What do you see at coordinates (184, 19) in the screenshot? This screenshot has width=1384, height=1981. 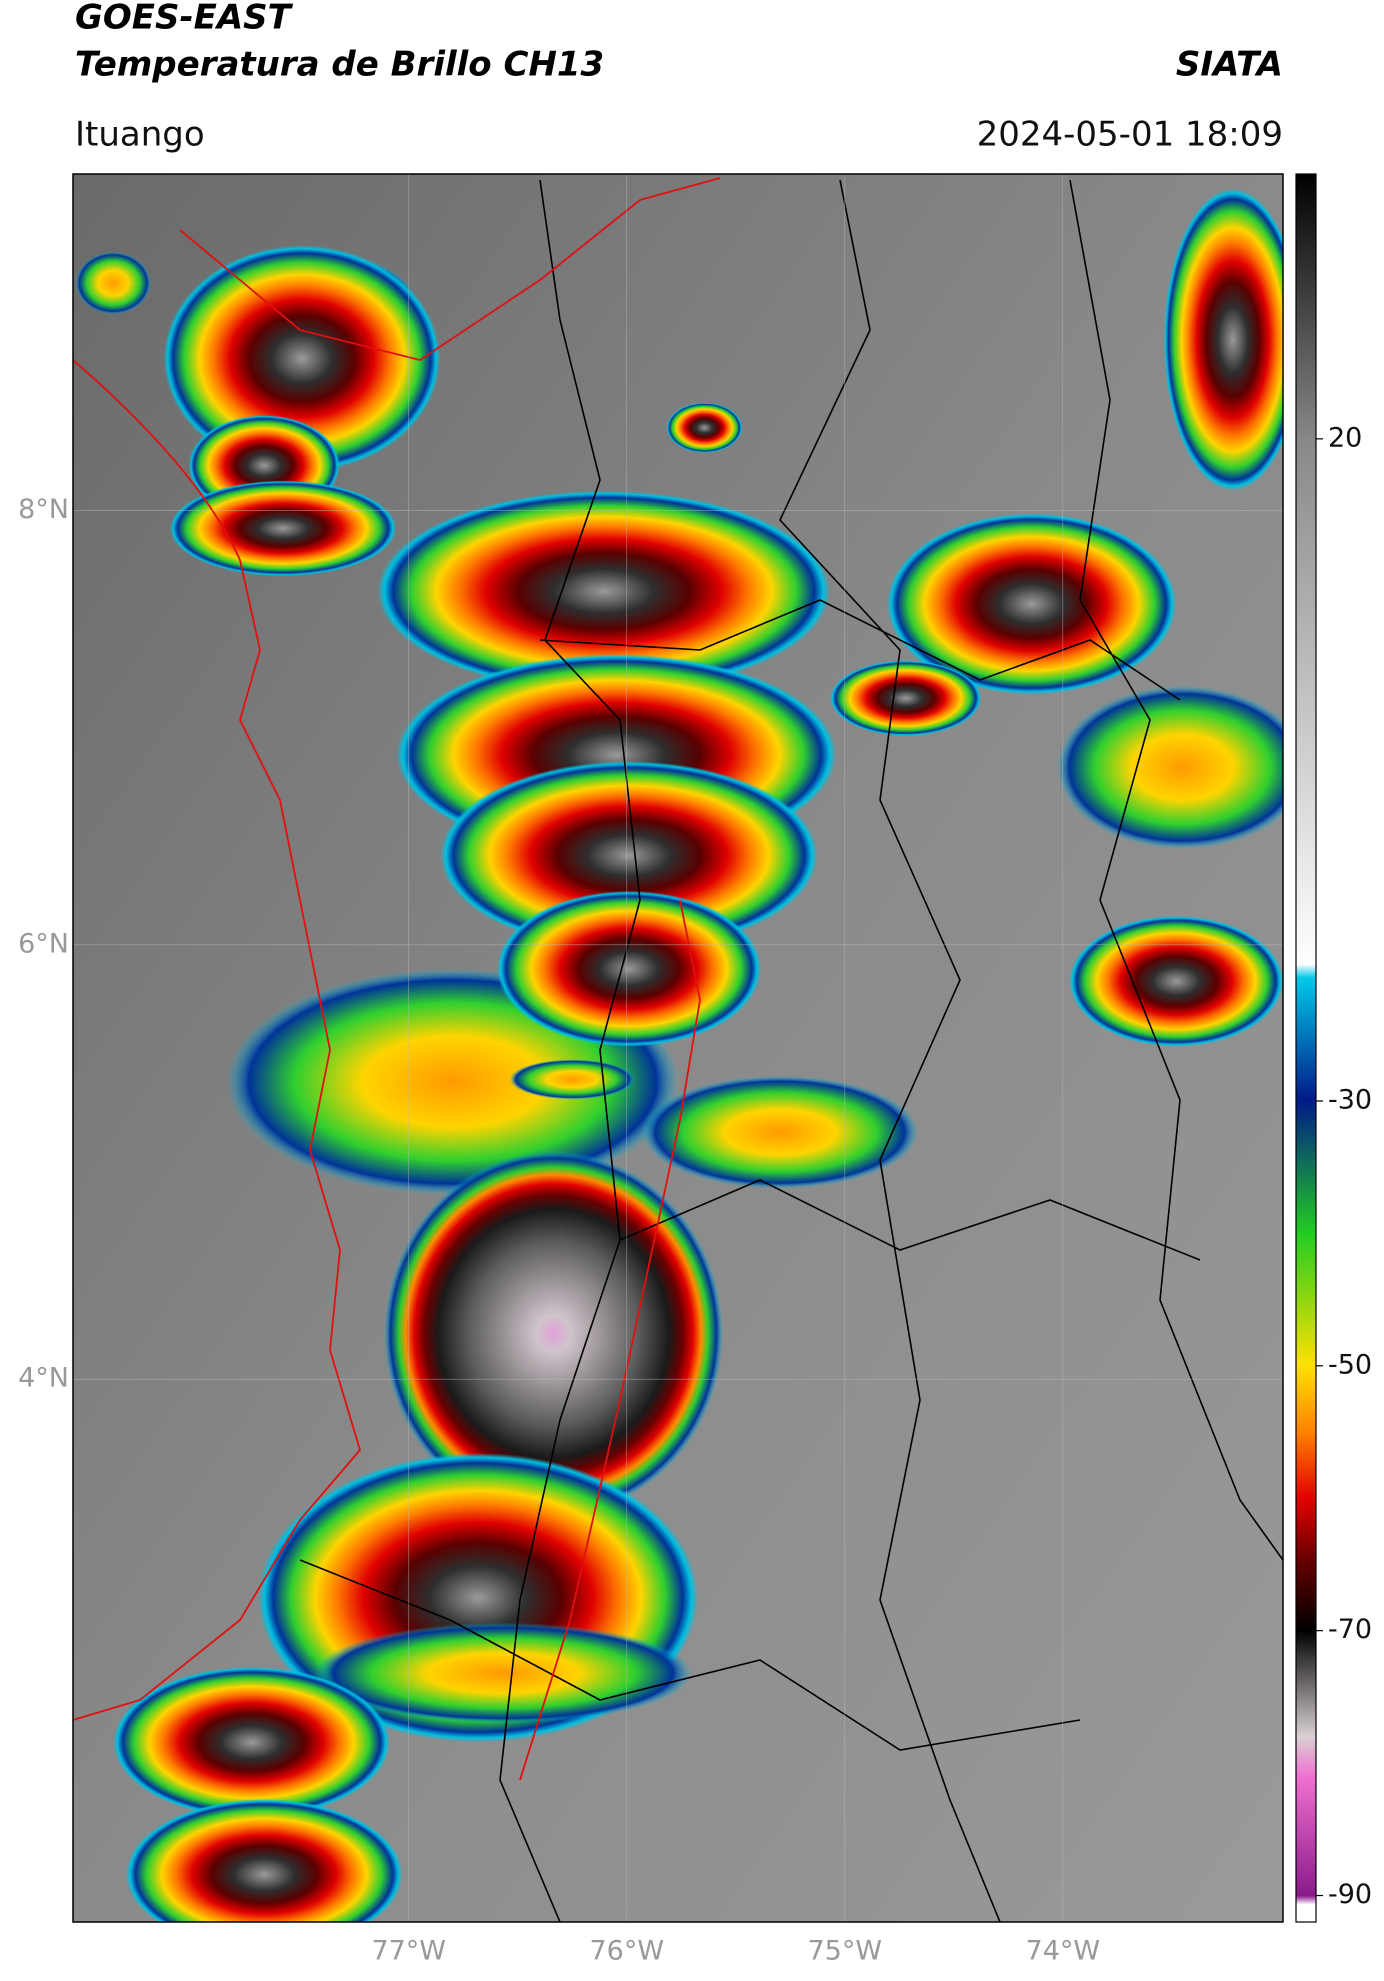 I see `title: GOES-EAST` at bounding box center [184, 19].